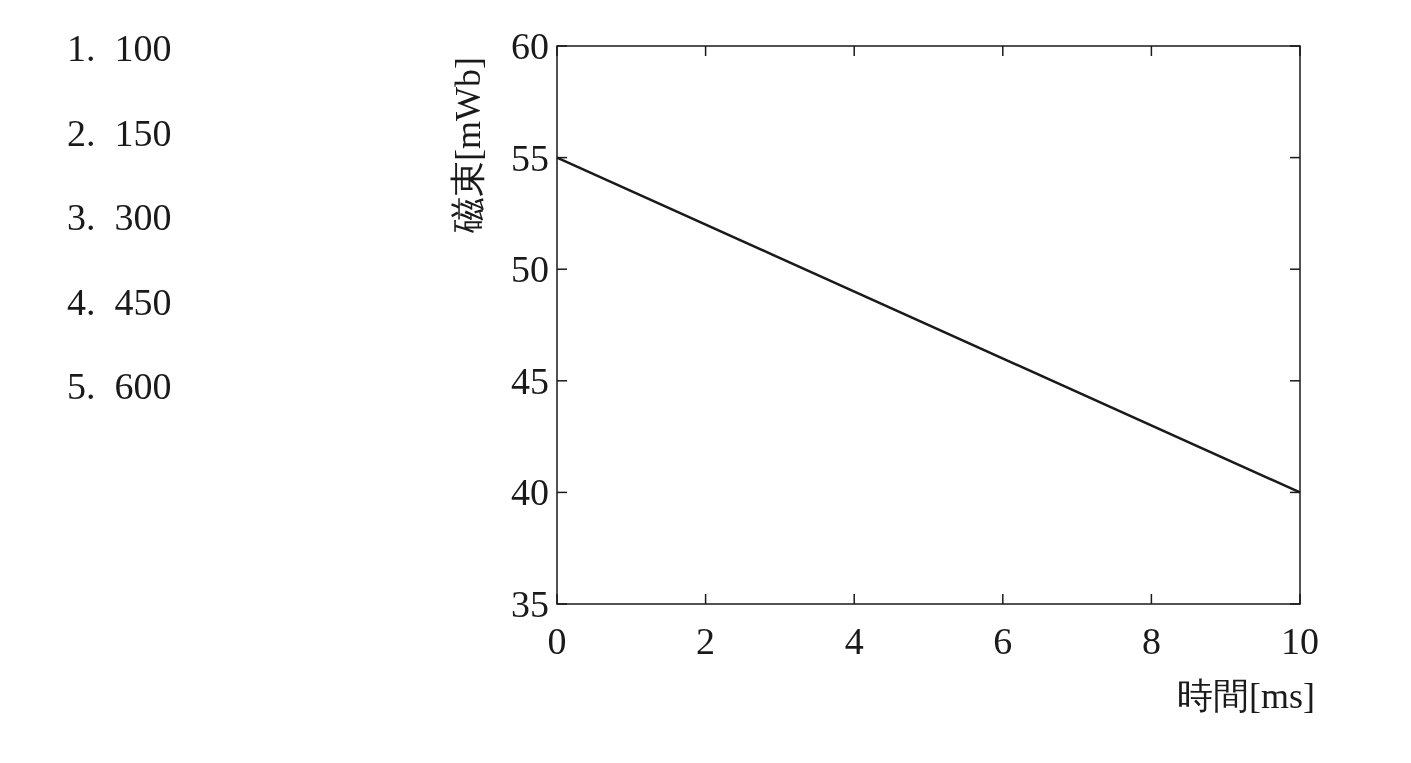 This screenshot has height=763, width=1411. I want to click on y-tick-label: 40, so click(530, 492).